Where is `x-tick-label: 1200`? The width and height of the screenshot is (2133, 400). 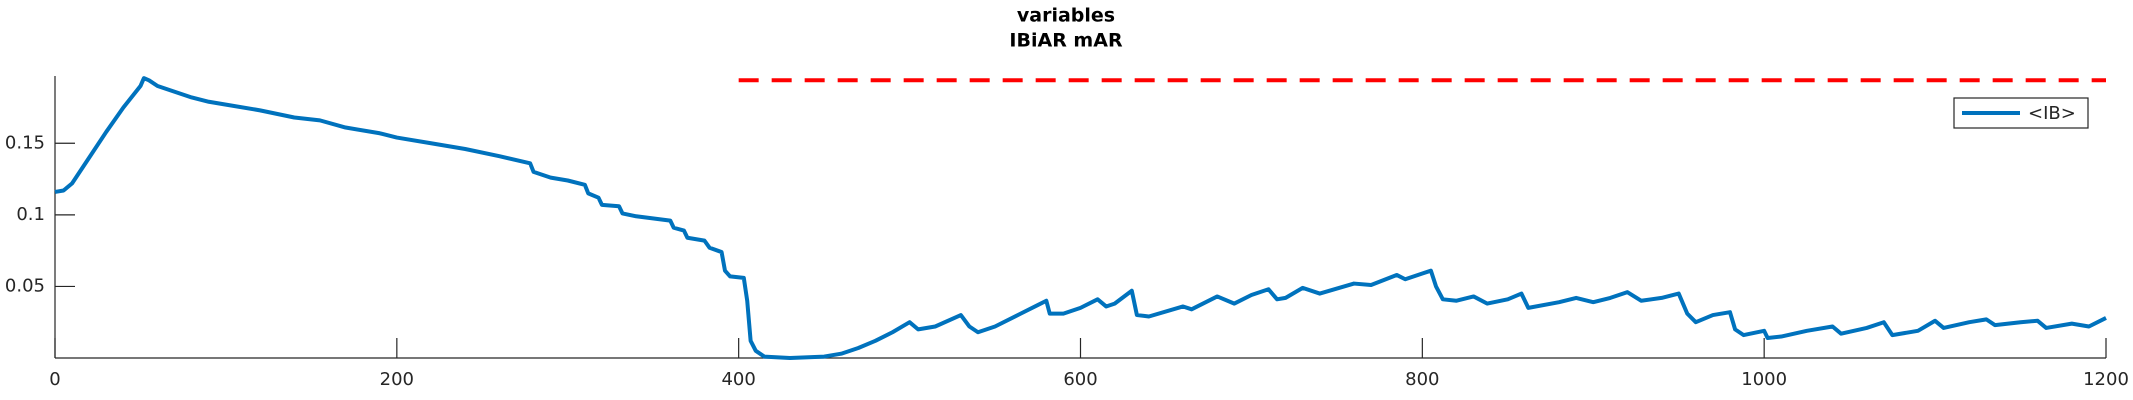 x-tick-label: 1200 is located at coordinates (2106, 379).